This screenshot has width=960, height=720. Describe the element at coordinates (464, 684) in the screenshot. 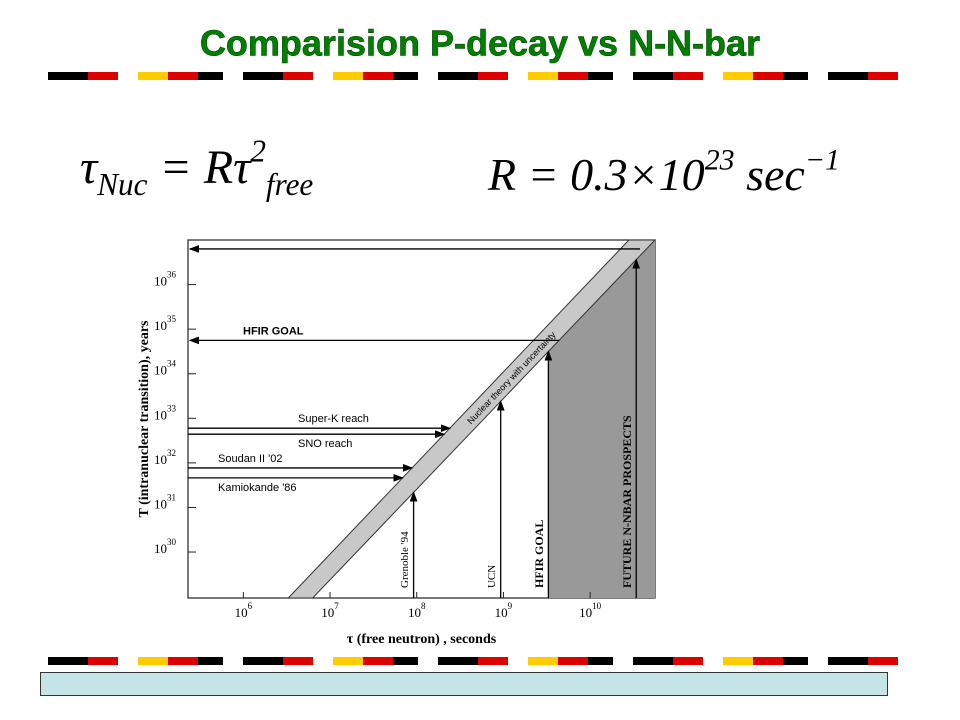

I see `footer-box` at that location.